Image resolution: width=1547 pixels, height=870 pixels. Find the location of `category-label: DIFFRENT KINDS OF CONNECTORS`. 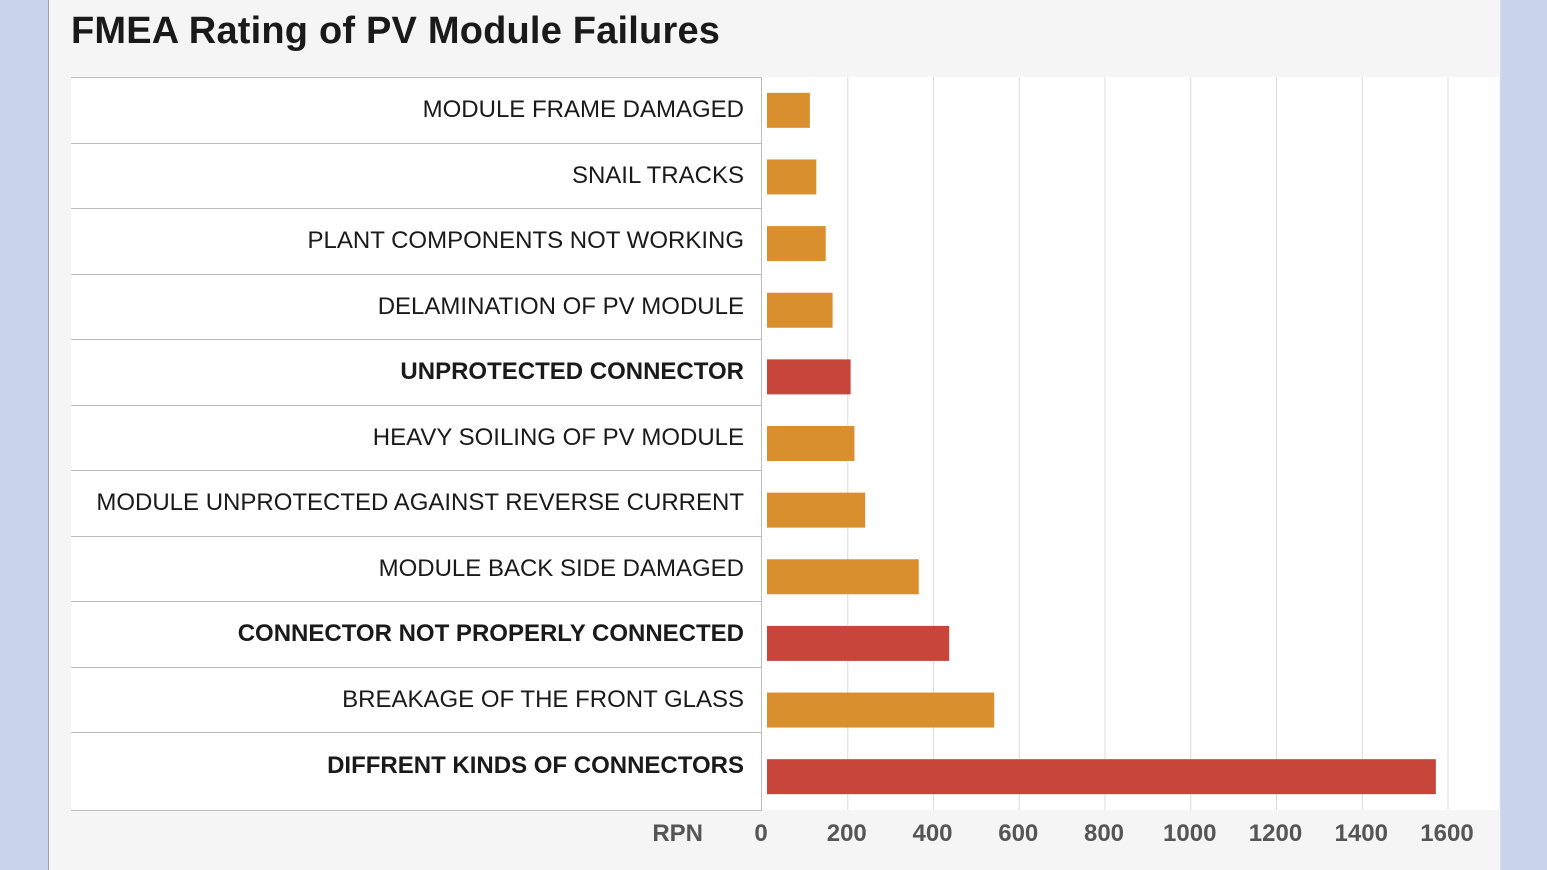

category-label: DIFFRENT KINDS OF CONNECTORS is located at coordinates (535, 765).